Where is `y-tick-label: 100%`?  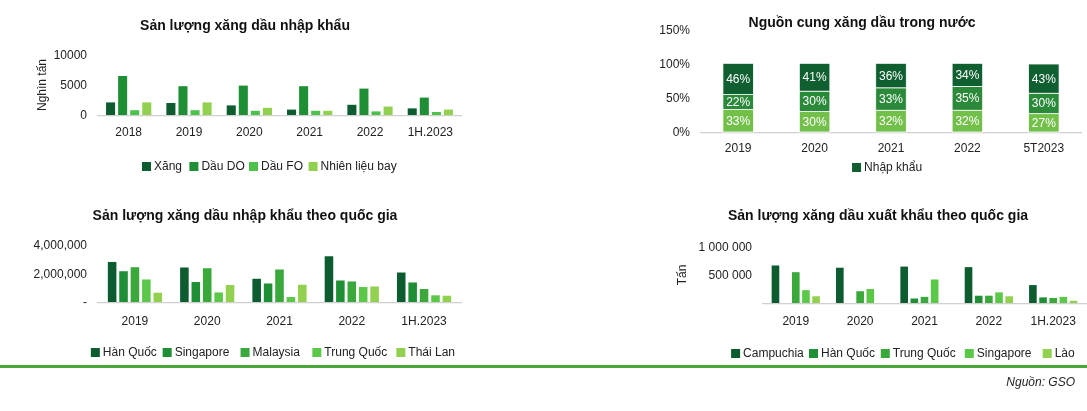 y-tick-label: 100% is located at coordinates (675, 64).